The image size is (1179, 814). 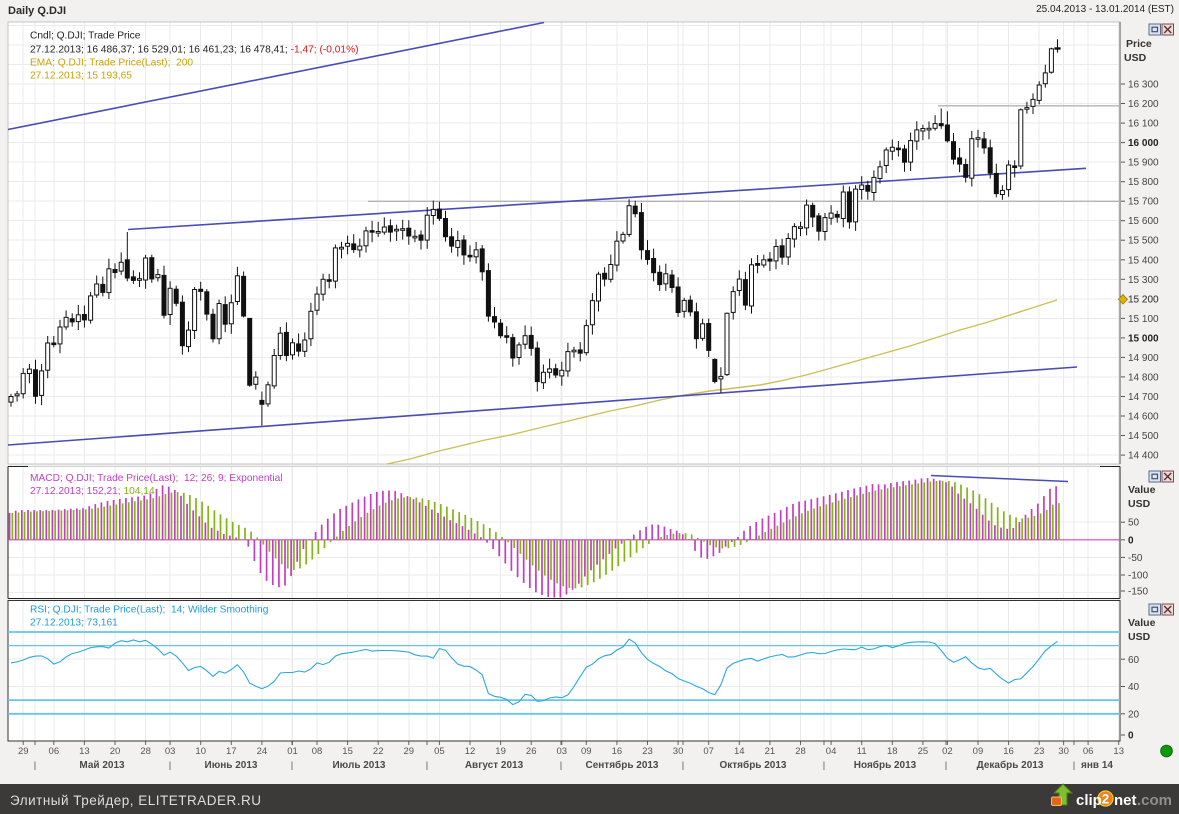 What do you see at coordinates (770, 751) in the screenshot?
I see `svg-text: 21` at bounding box center [770, 751].